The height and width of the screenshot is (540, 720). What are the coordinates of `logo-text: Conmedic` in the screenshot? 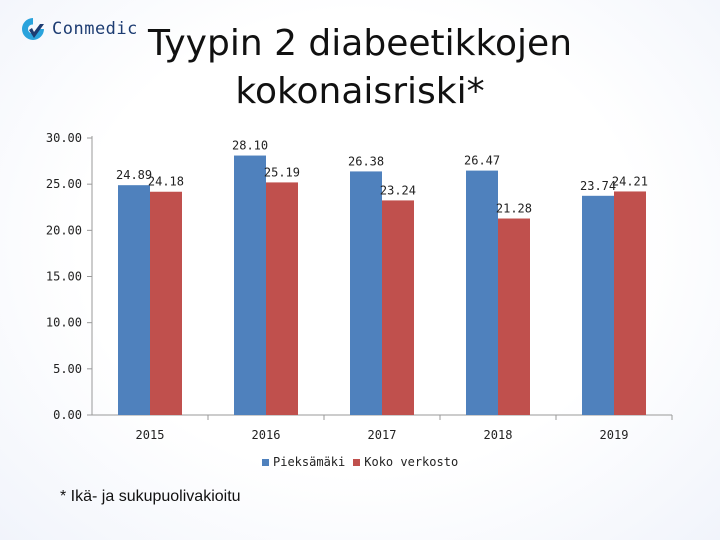 It's located at (95, 29).